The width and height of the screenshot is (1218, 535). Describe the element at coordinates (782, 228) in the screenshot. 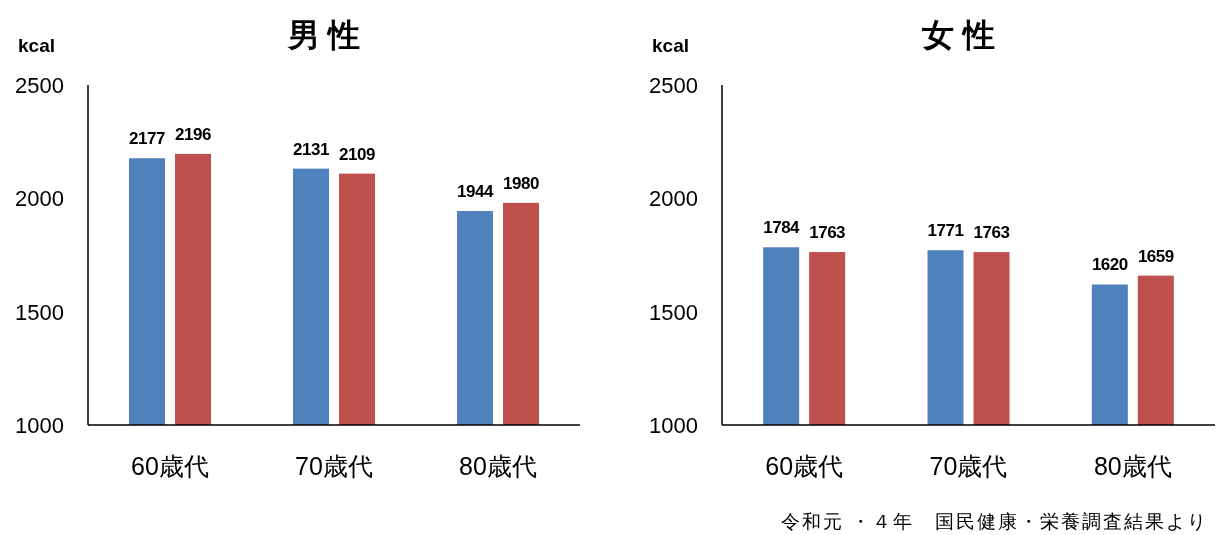

I see `data-label: 1784` at that location.